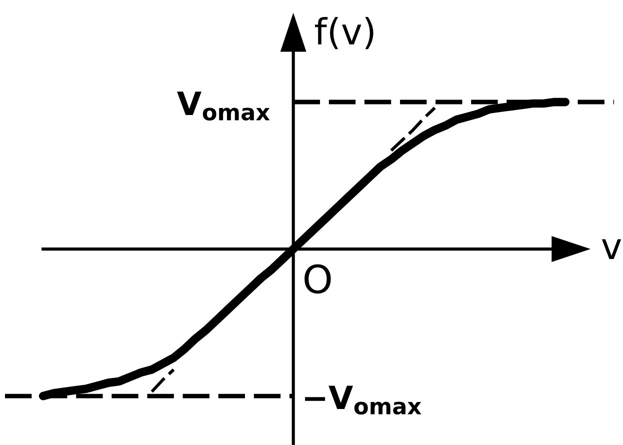  Describe the element at coordinates (612, 249) in the screenshot. I see `x-axis-title: v` at that location.